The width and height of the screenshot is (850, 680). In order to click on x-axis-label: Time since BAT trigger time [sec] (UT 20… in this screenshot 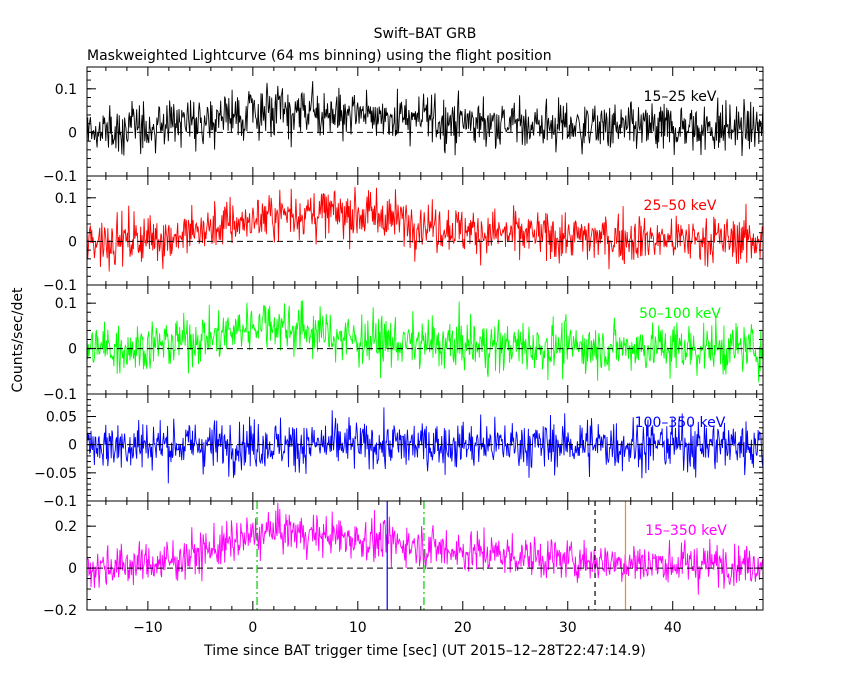, I will do `click(424, 651)`.